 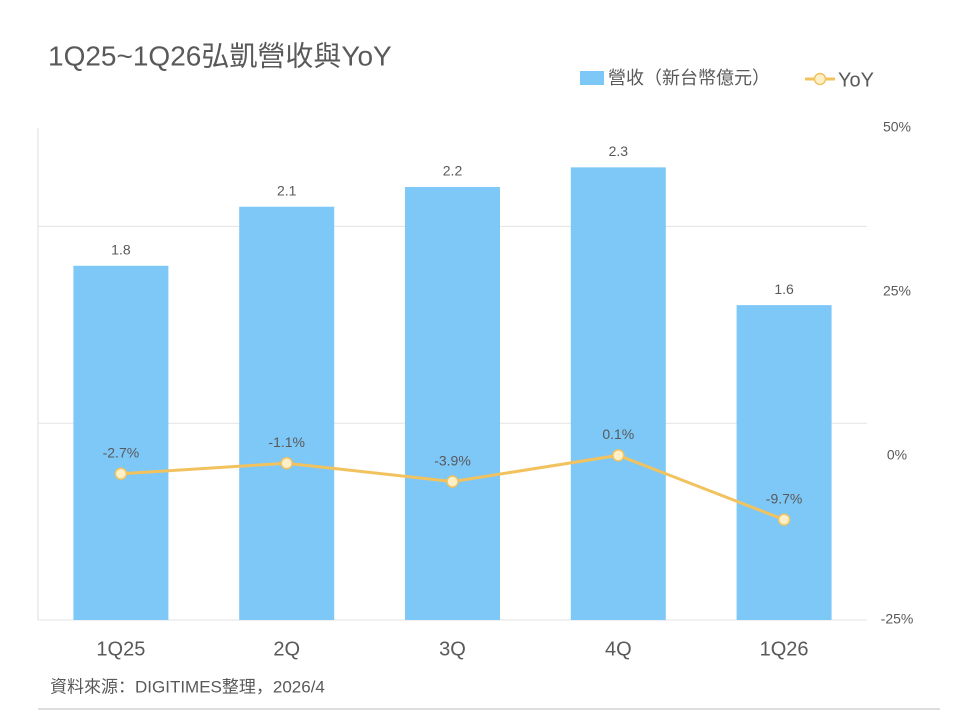 What do you see at coordinates (121, 249) in the screenshot?
I see `bar-value-label: 1.8` at bounding box center [121, 249].